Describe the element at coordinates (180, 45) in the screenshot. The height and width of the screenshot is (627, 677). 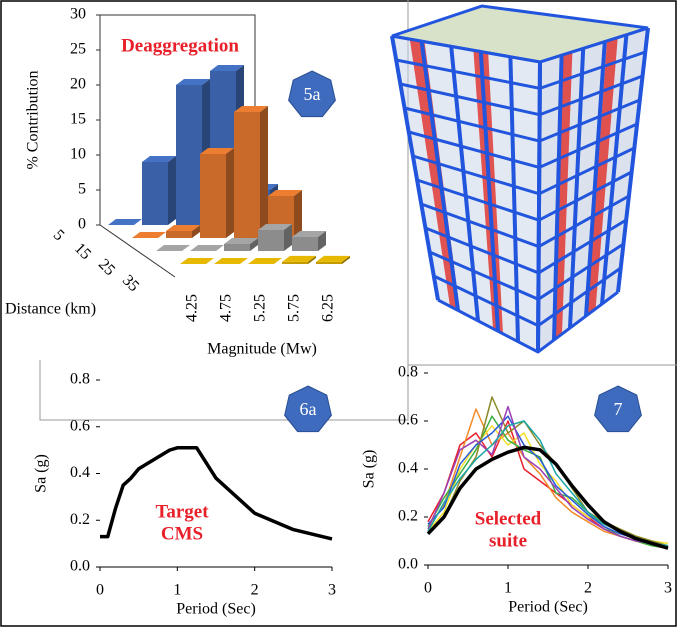
I see `annotation: Deaggregation` at that location.